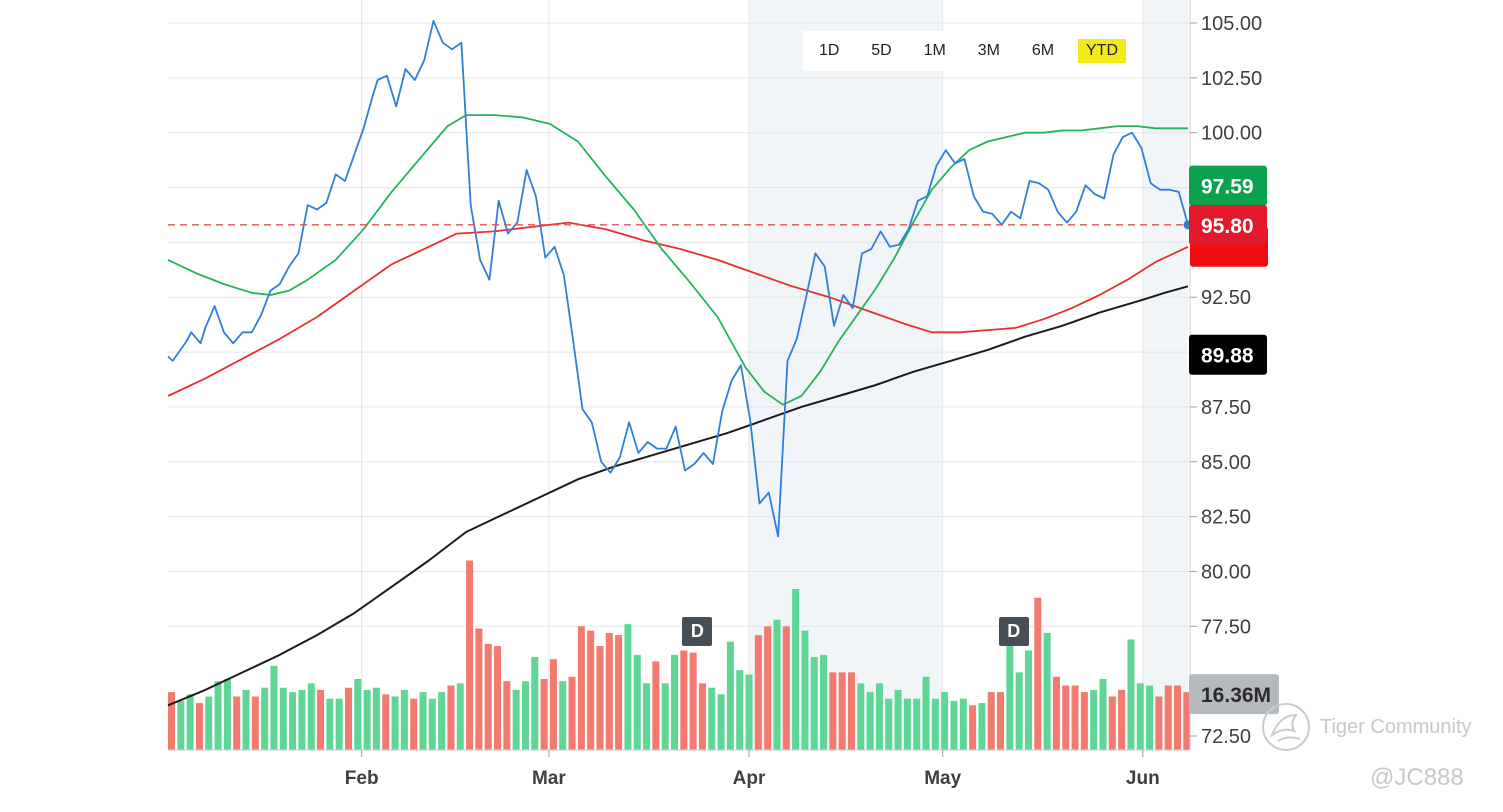 This screenshot has width=1503, height=812. Describe the element at coordinates (988, 50) in the screenshot. I see `range-3m-button: 3M` at that location.